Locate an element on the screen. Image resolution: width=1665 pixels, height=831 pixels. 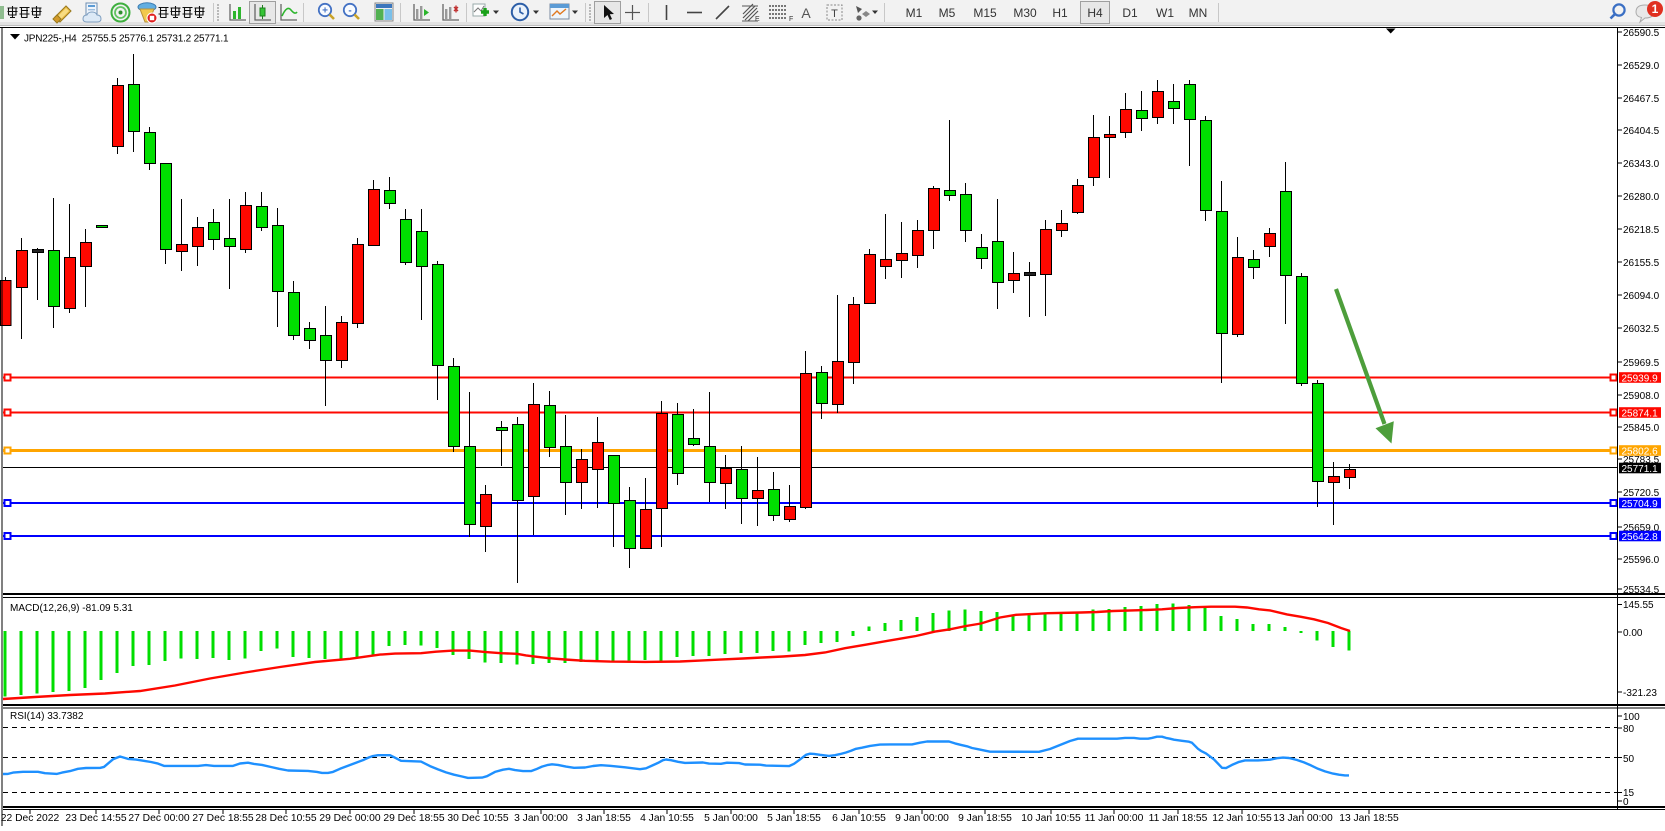
svg-text: 50 is located at coordinates (1629, 759).